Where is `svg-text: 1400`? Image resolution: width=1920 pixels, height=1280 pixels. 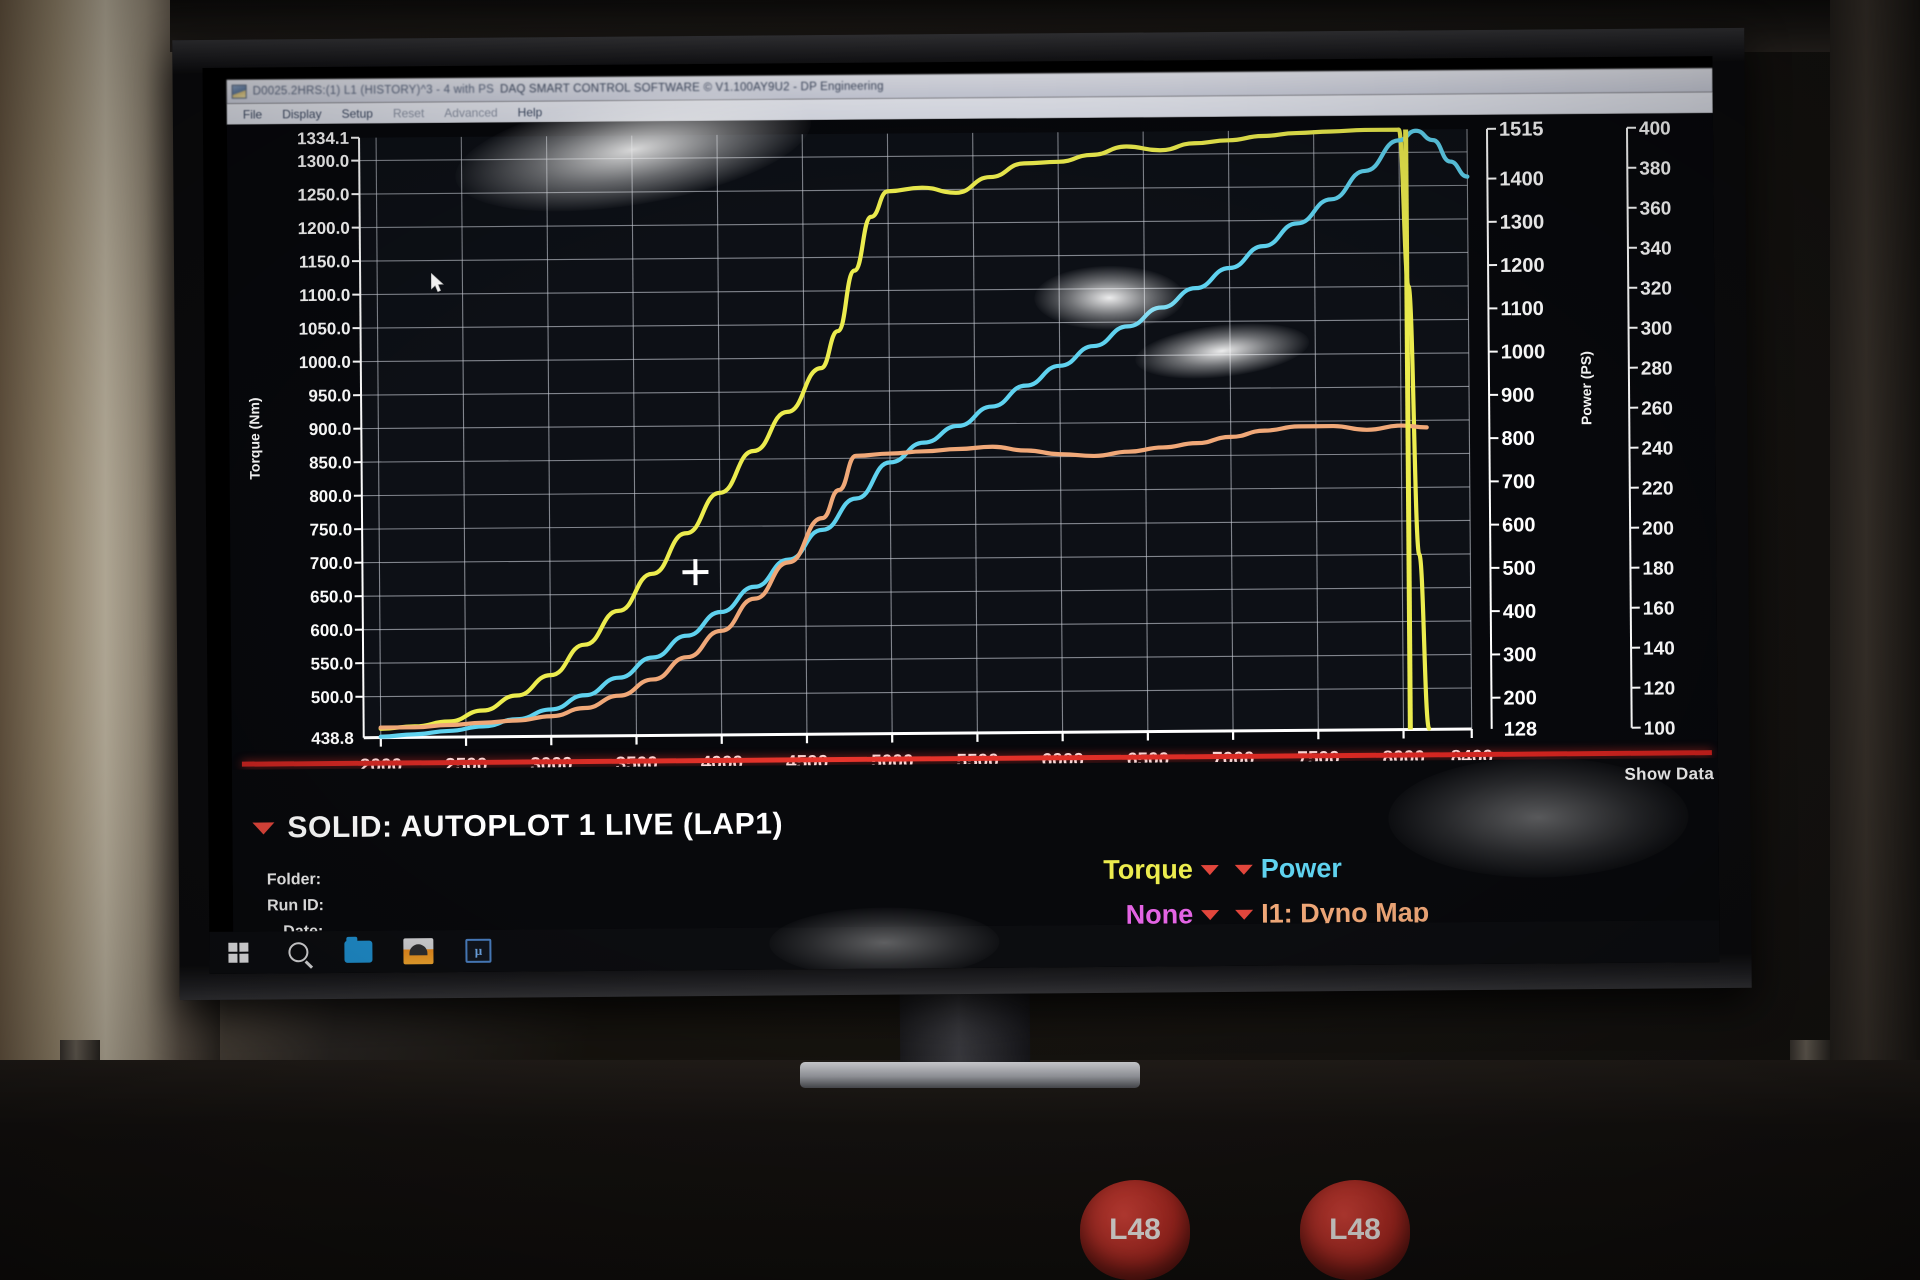
svg-text: 1400 is located at coordinates (1521, 179).